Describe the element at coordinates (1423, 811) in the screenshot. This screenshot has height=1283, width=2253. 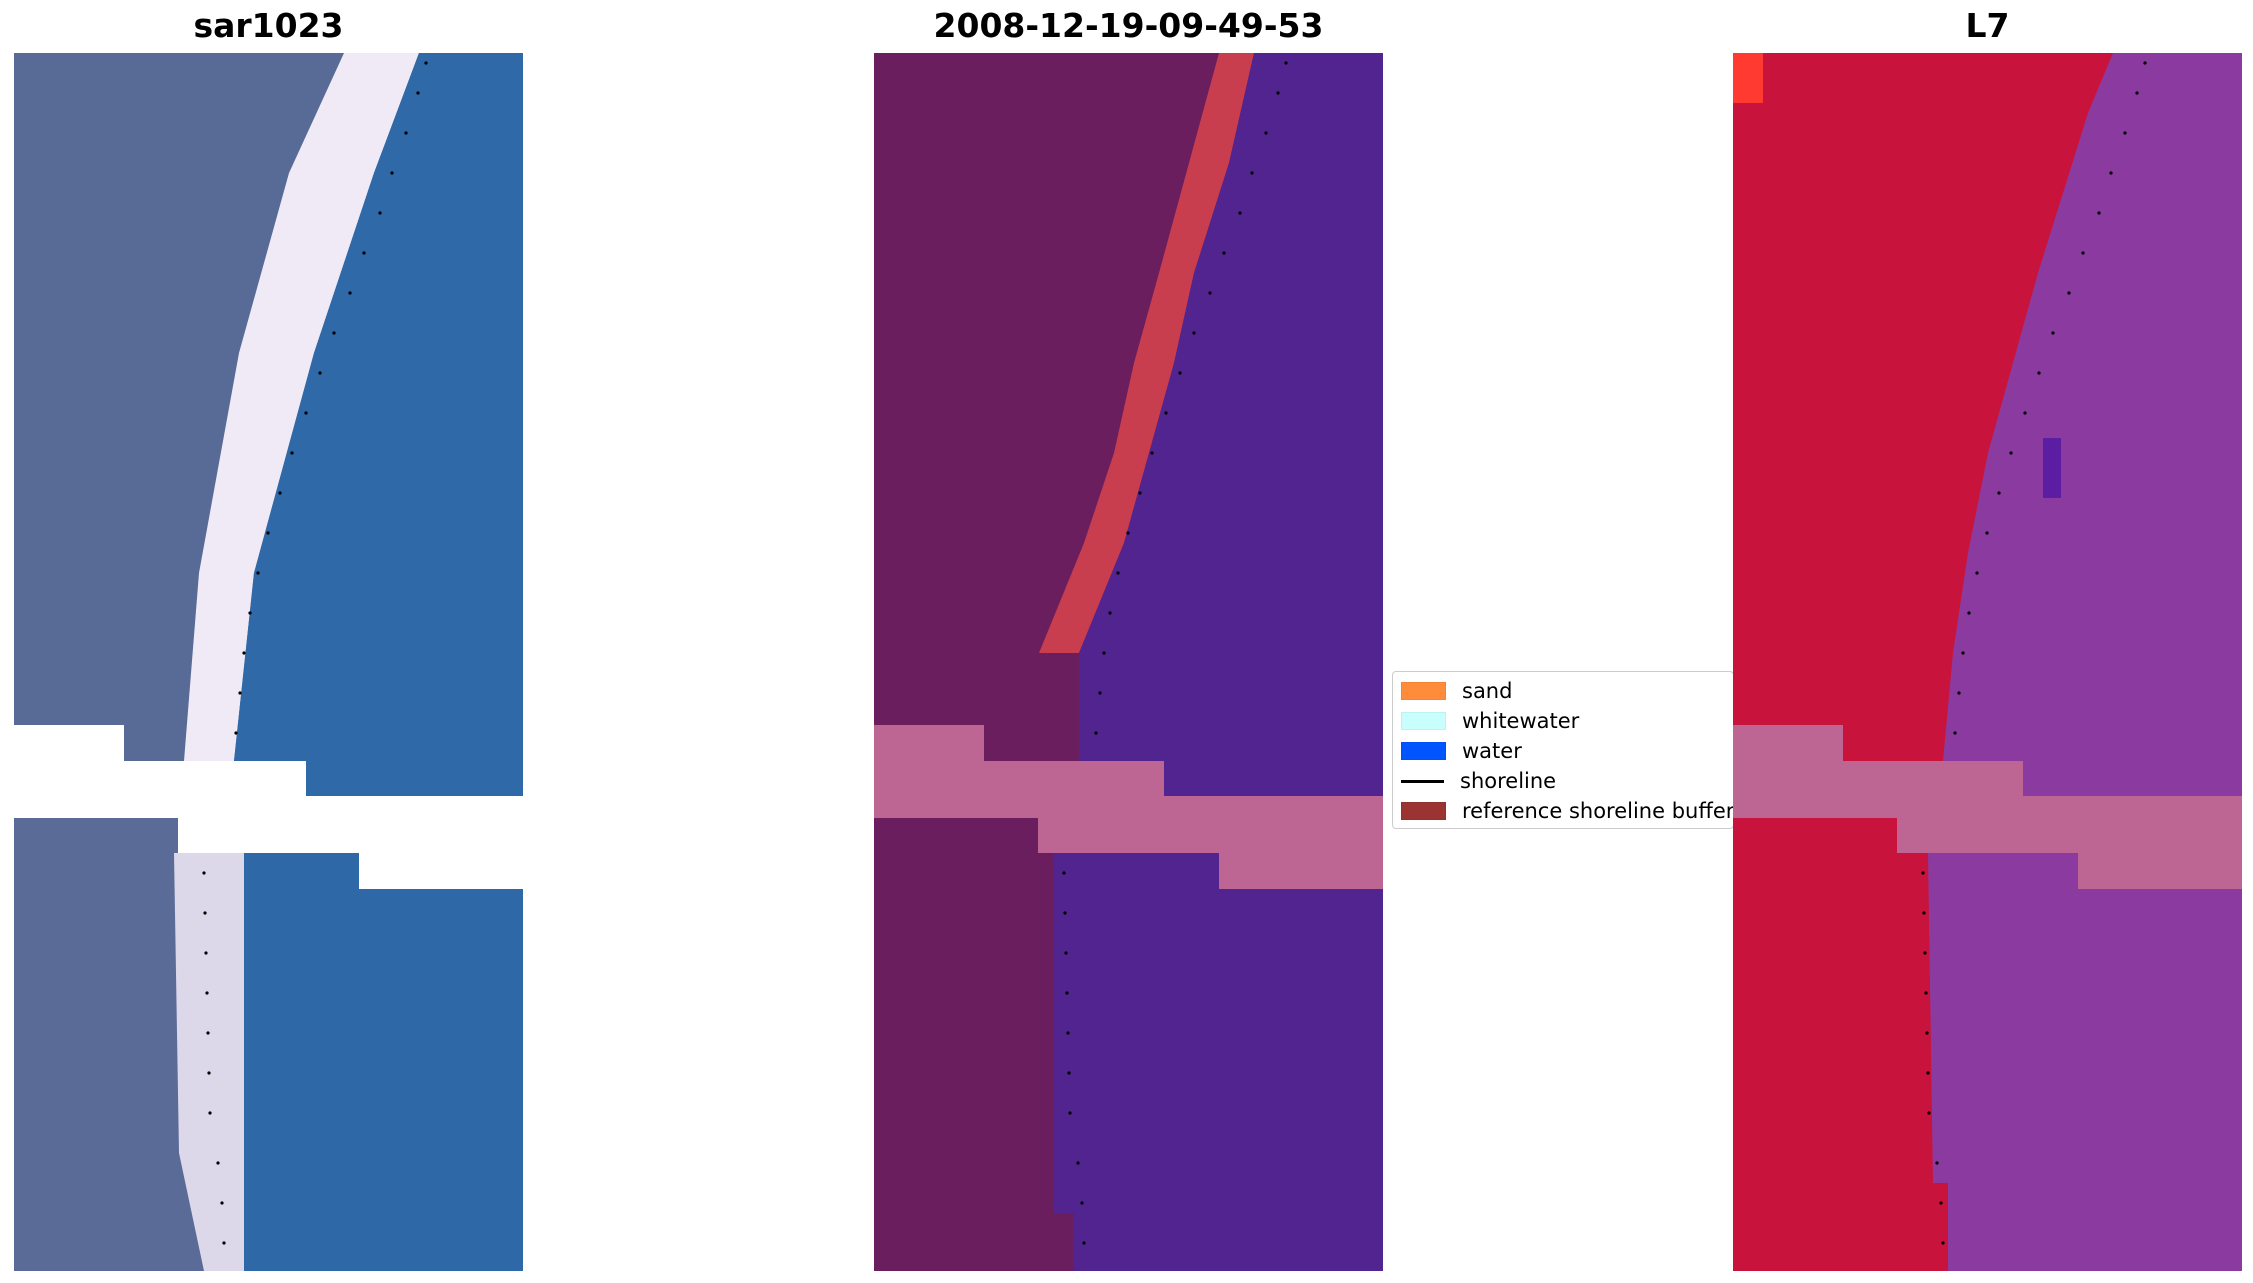
I see `legend-swatch-reference-buffer` at that location.